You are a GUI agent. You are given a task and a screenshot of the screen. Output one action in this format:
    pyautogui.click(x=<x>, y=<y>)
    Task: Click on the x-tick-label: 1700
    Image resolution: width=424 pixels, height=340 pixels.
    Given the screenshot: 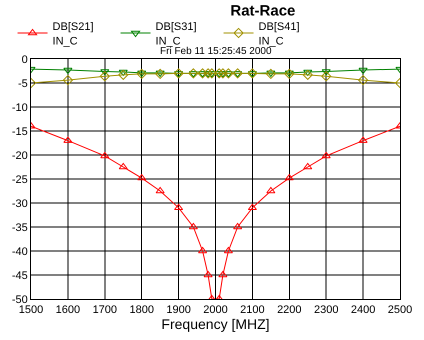 What is the action you would take?
    pyautogui.click(x=105, y=310)
    